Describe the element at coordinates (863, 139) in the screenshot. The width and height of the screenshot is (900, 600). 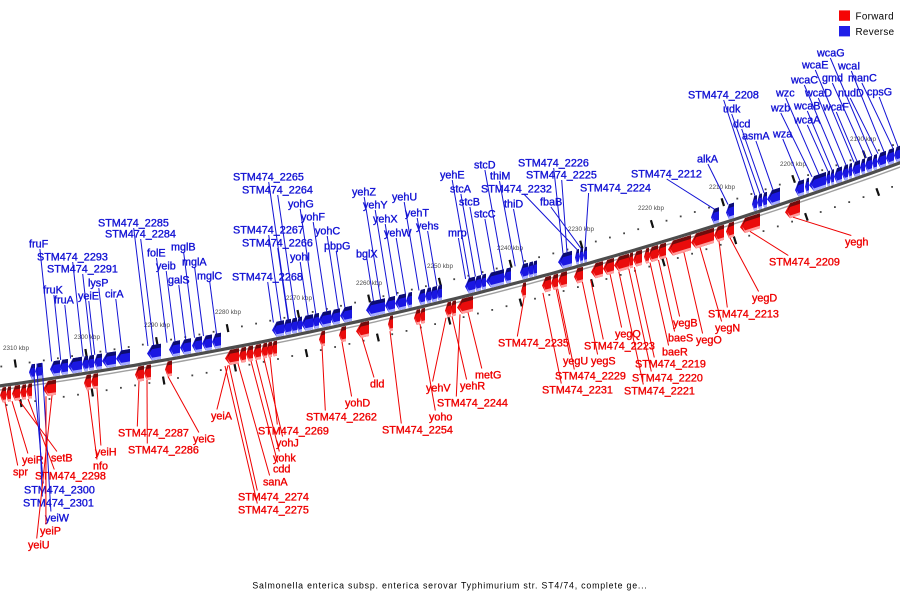
I see `svg-text: 2190 kbp` at that location.